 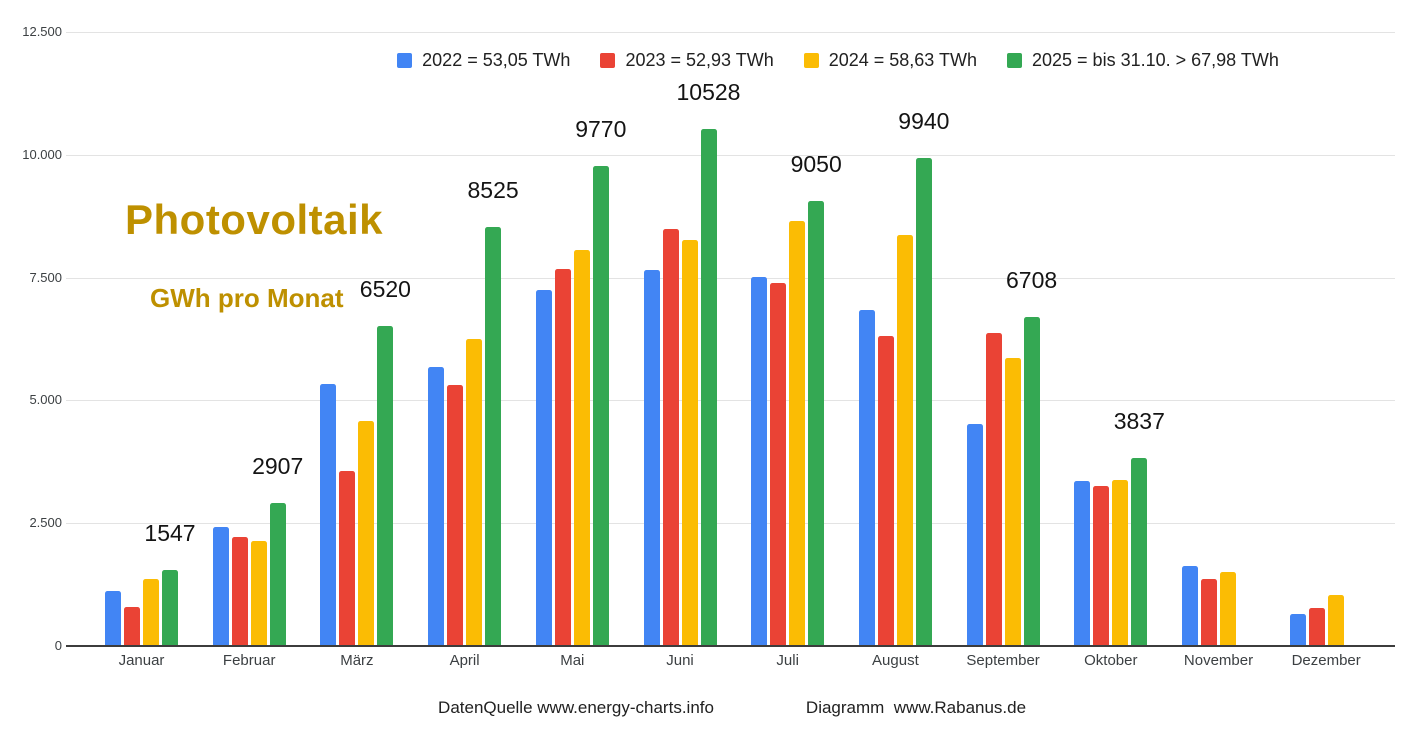 I want to click on legend-item-2025: 2025 = bis 31.10. > 67,98 TWh, so click(x=1143, y=60).